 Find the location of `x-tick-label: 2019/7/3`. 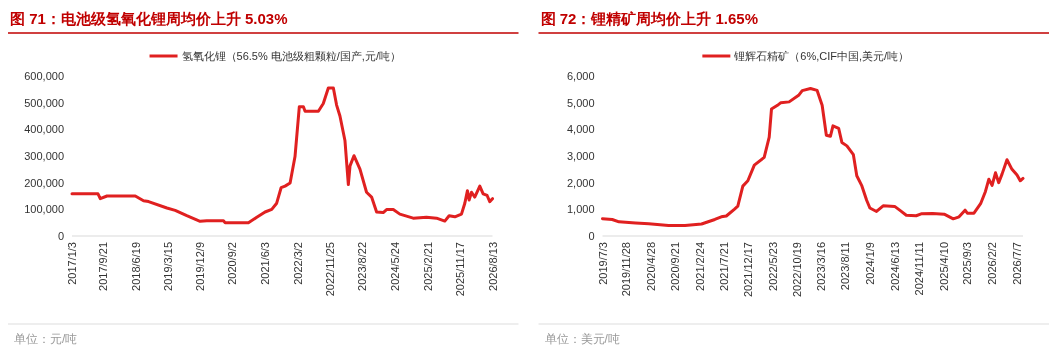

x-tick-label: 2019/7/3 is located at coordinates (602, 263).